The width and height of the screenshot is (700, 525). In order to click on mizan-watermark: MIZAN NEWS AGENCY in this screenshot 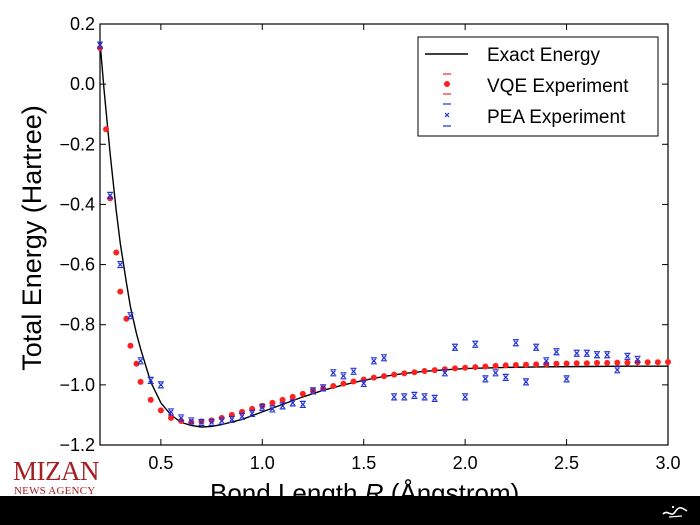, I will do `click(61, 476)`.